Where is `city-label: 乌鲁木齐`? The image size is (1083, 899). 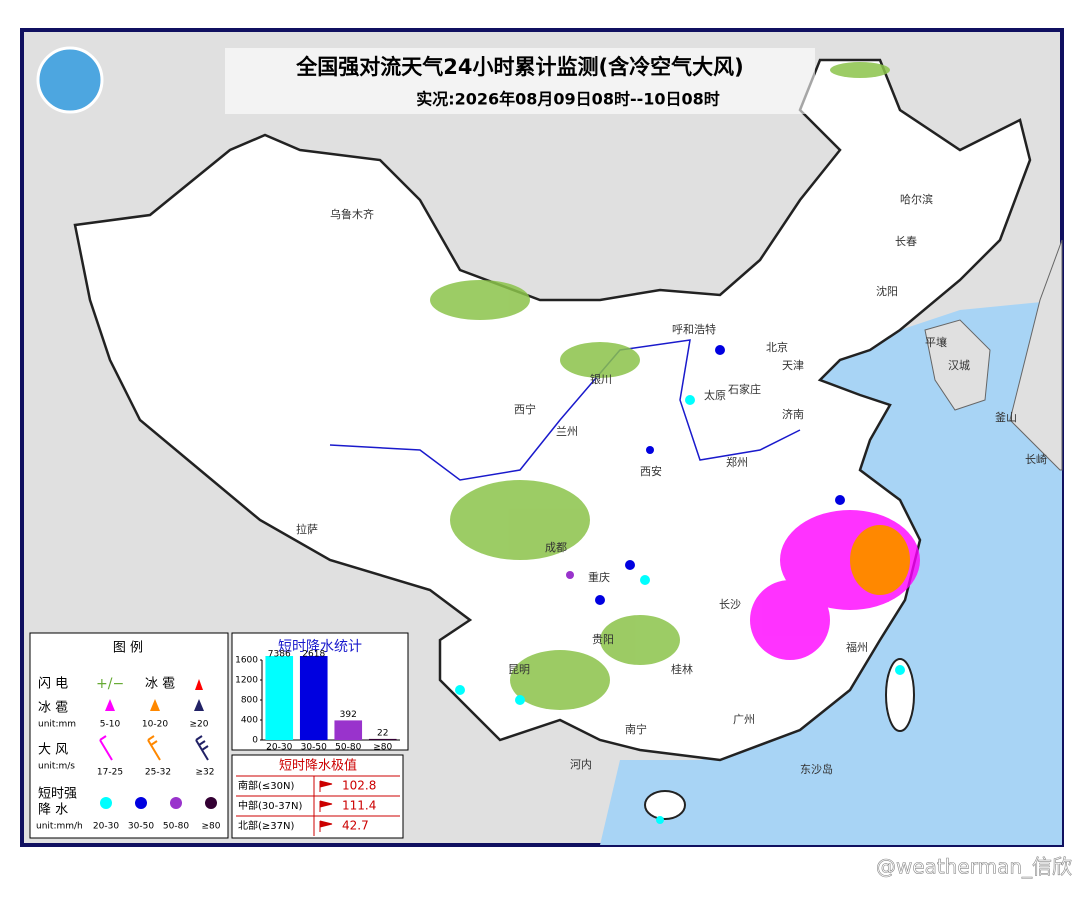
city-label: 乌鲁木齐 is located at coordinates (352, 214).